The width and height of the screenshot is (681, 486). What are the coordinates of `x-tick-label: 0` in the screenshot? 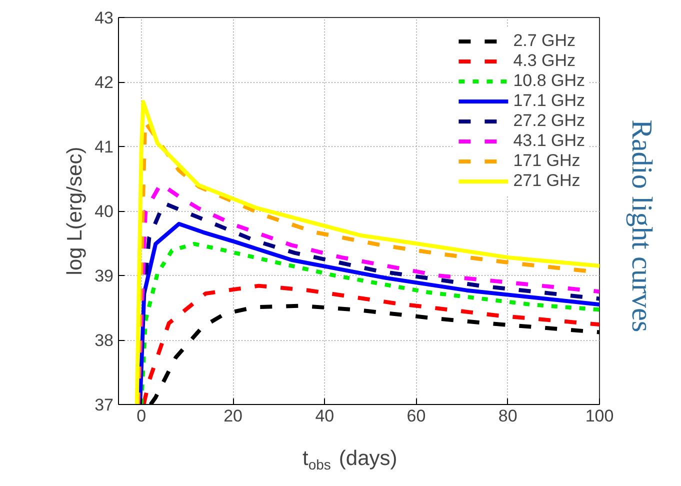 It's located at (141, 416).